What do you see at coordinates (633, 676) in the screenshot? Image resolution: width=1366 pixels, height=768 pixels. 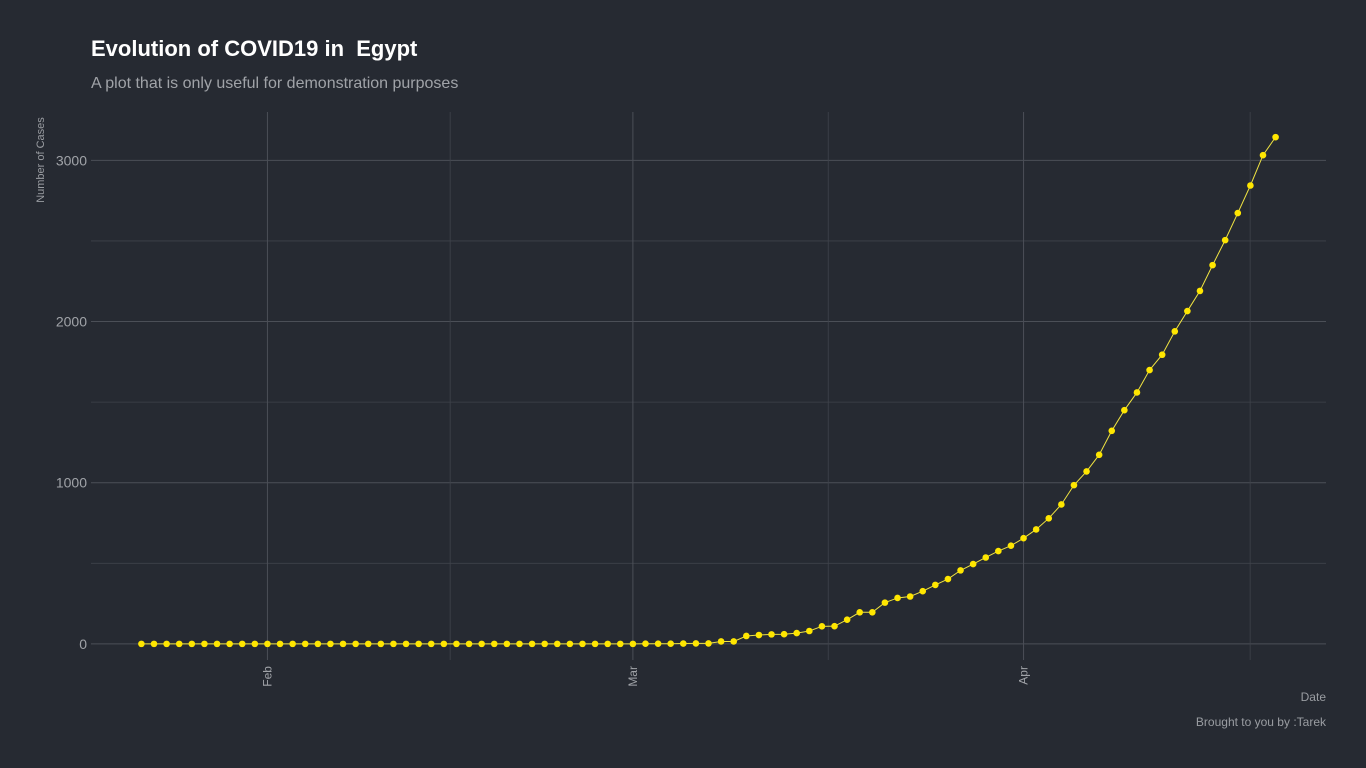 I see `x-tick-label: Mar` at bounding box center [633, 676].